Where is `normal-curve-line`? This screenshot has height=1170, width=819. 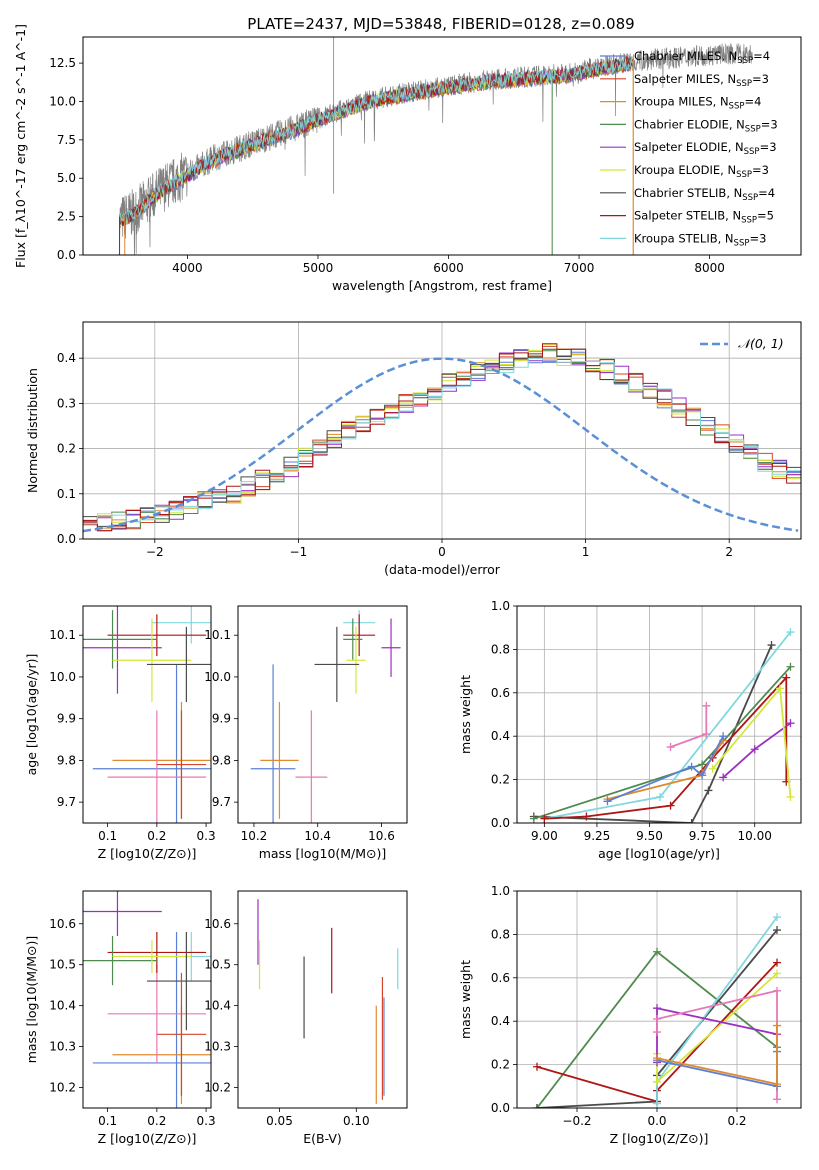 normal-curve-line is located at coordinates (441, 445).